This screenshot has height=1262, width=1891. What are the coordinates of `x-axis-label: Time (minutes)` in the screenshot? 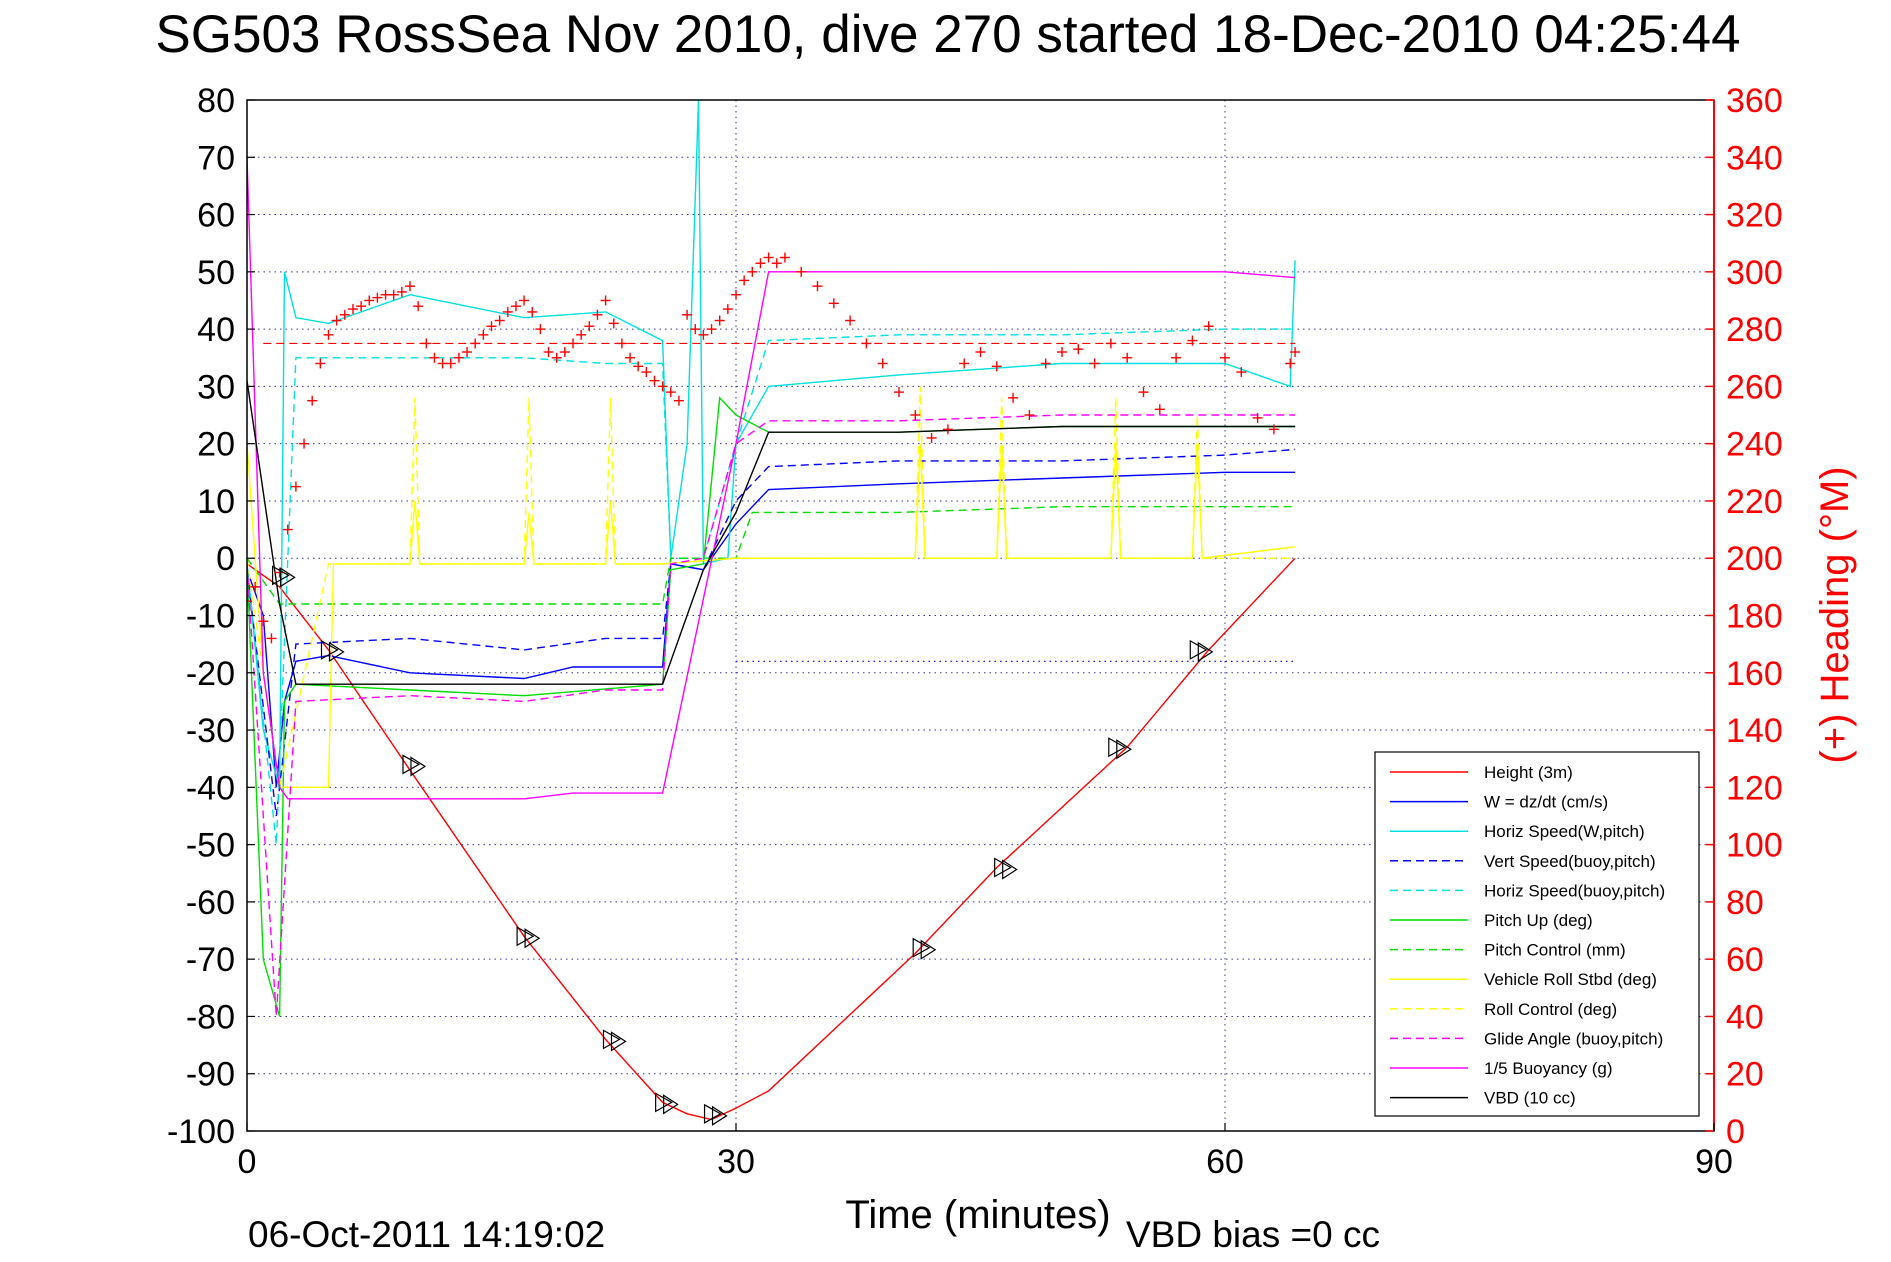 It's located at (977, 1215).